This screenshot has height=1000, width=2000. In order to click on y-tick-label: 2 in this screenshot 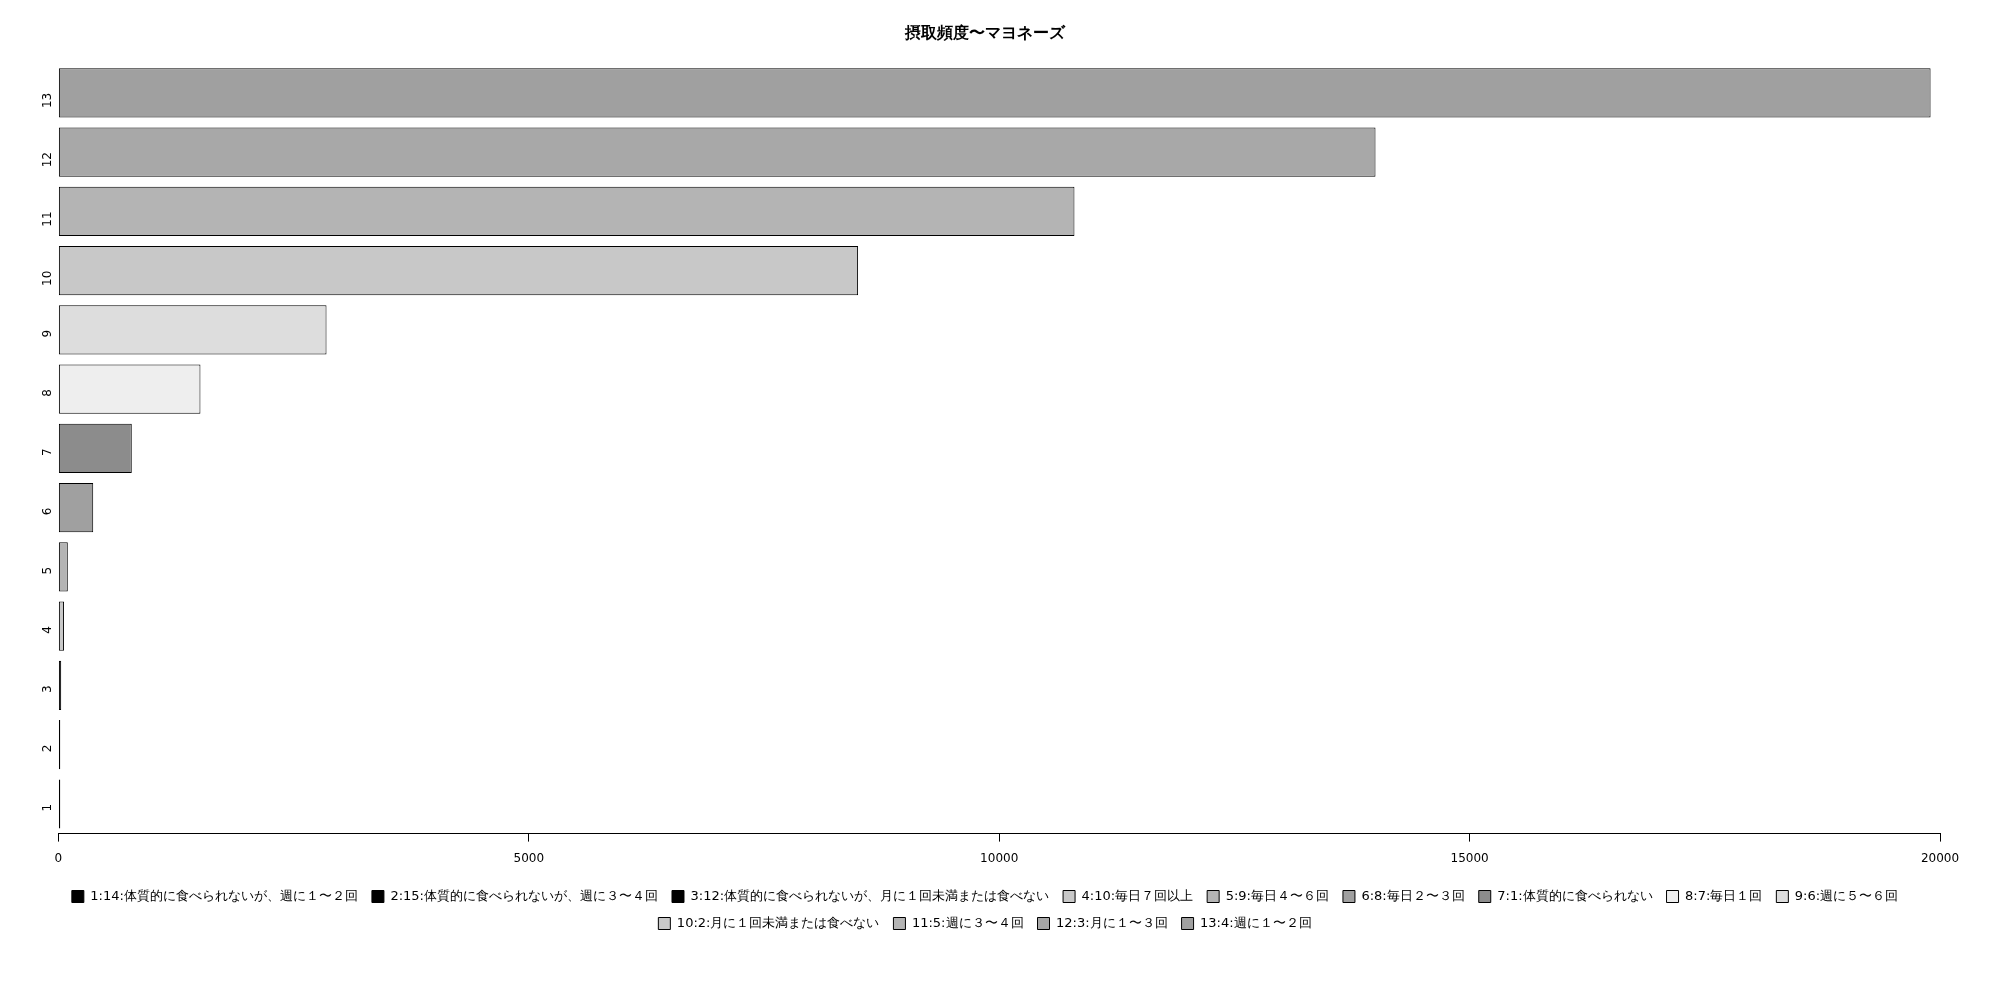, I will do `click(46, 748)`.